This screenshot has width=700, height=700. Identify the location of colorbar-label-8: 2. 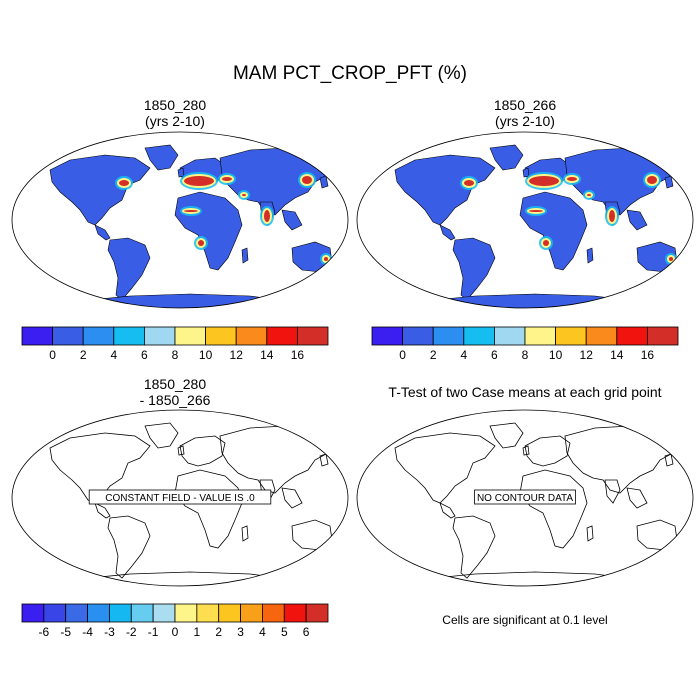
(218, 632).